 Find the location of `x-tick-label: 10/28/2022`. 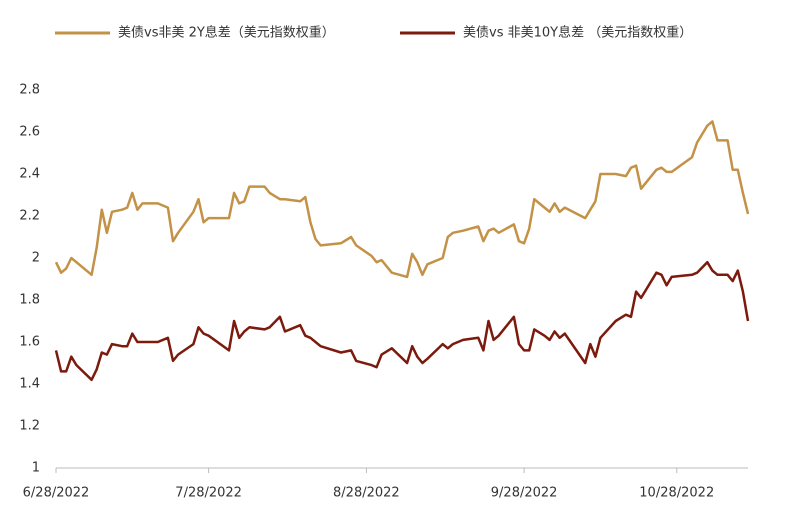

x-tick-label: 10/28/2022 is located at coordinates (676, 493).